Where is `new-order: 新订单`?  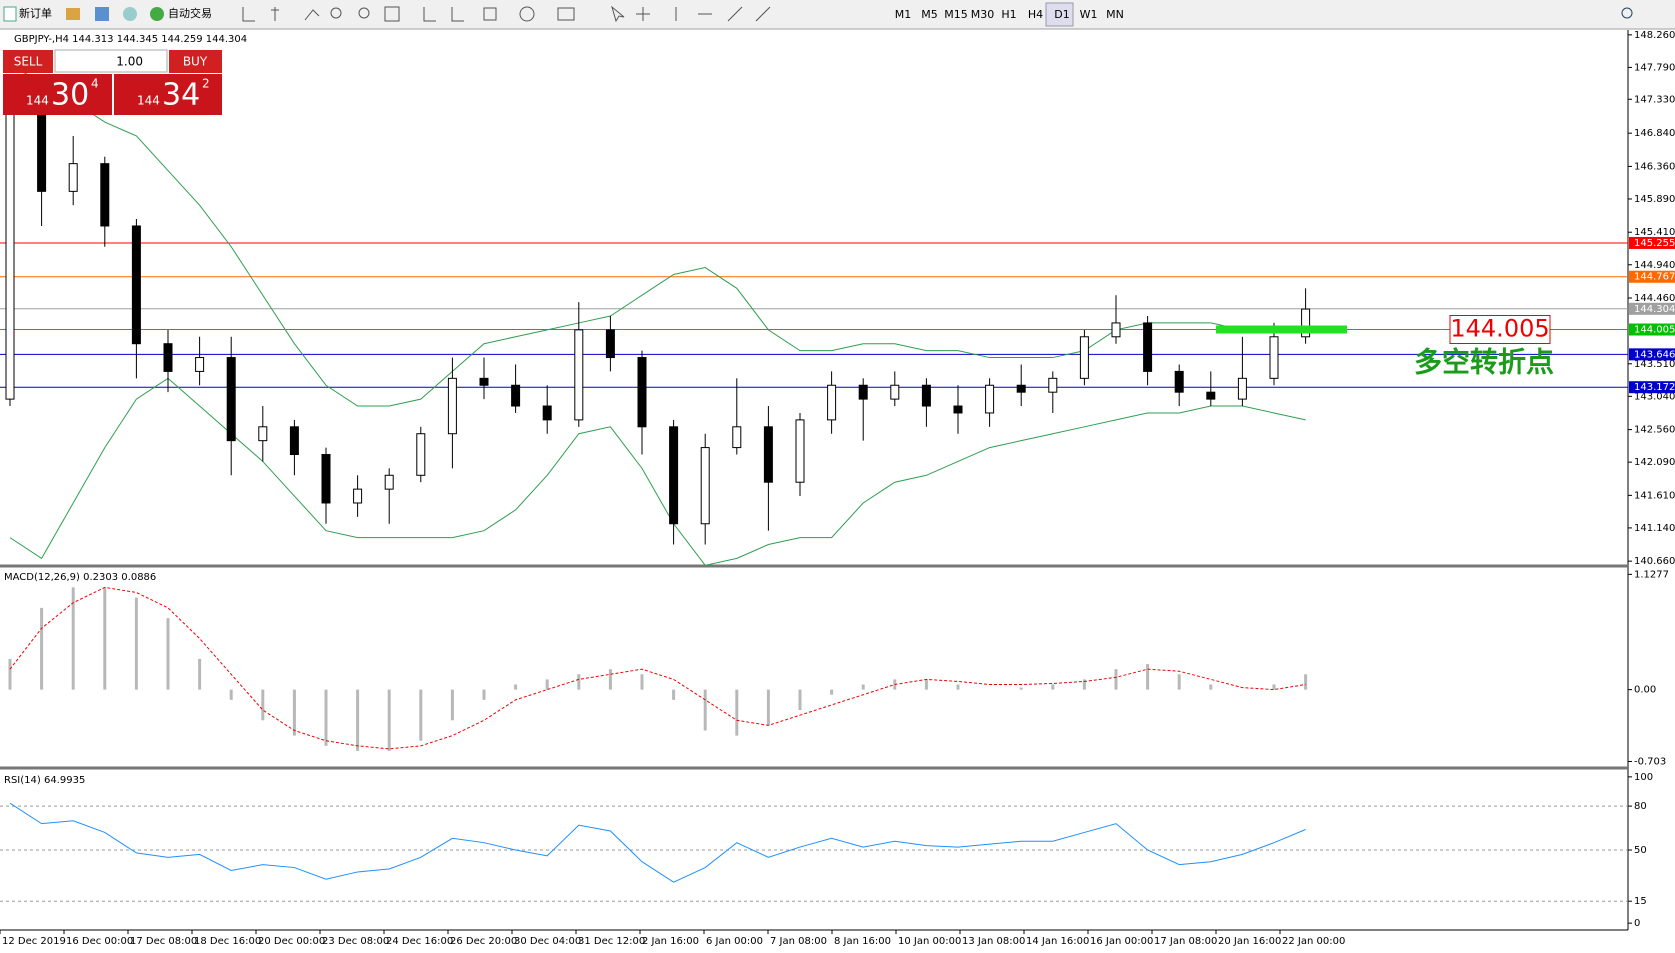 new-order: 新订单 is located at coordinates (35, 13).